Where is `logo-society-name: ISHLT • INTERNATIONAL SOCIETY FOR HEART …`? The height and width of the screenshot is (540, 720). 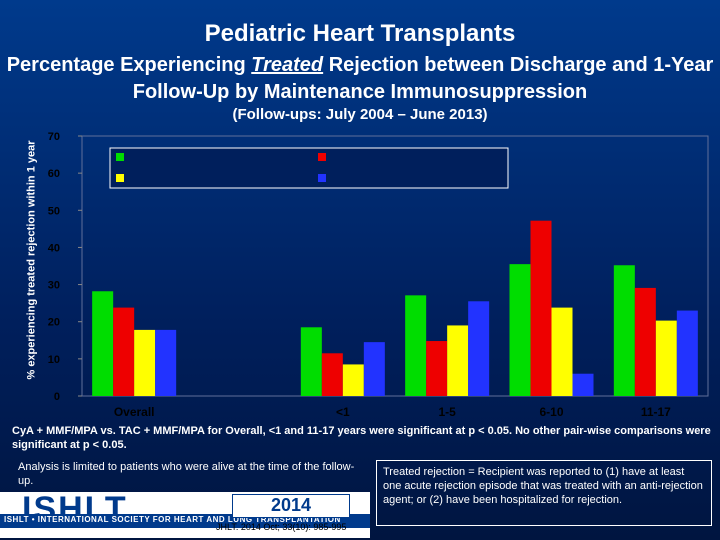
logo-society-name: ISHLT • INTERNATIONAL SOCIETY FOR HEART … is located at coordinates (172, 519).